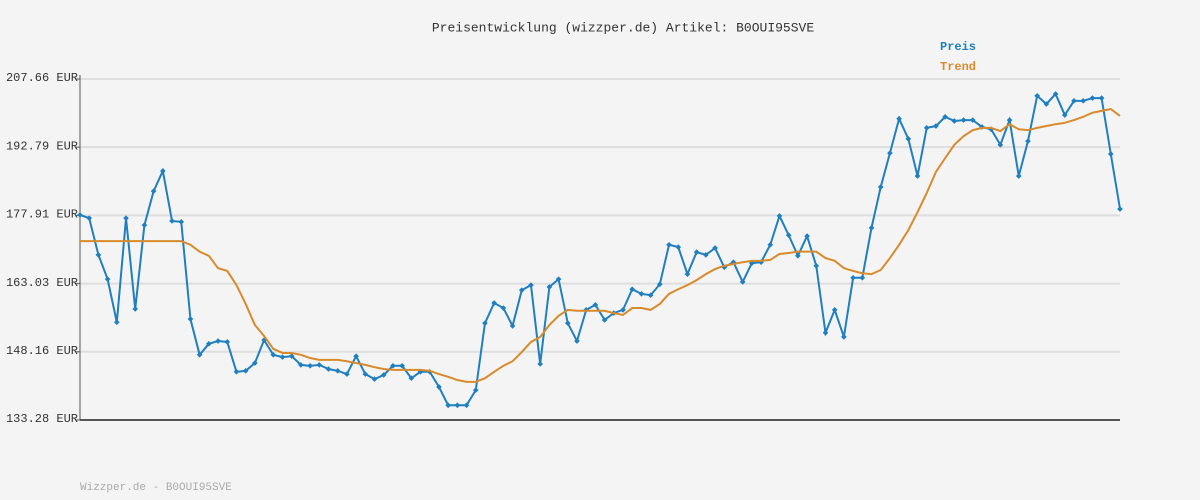  What do you see at coordinates (42, 419) in the screenshot?
I see `y-tick-label: 133.28 EUR` at bounding box center [42, 419].